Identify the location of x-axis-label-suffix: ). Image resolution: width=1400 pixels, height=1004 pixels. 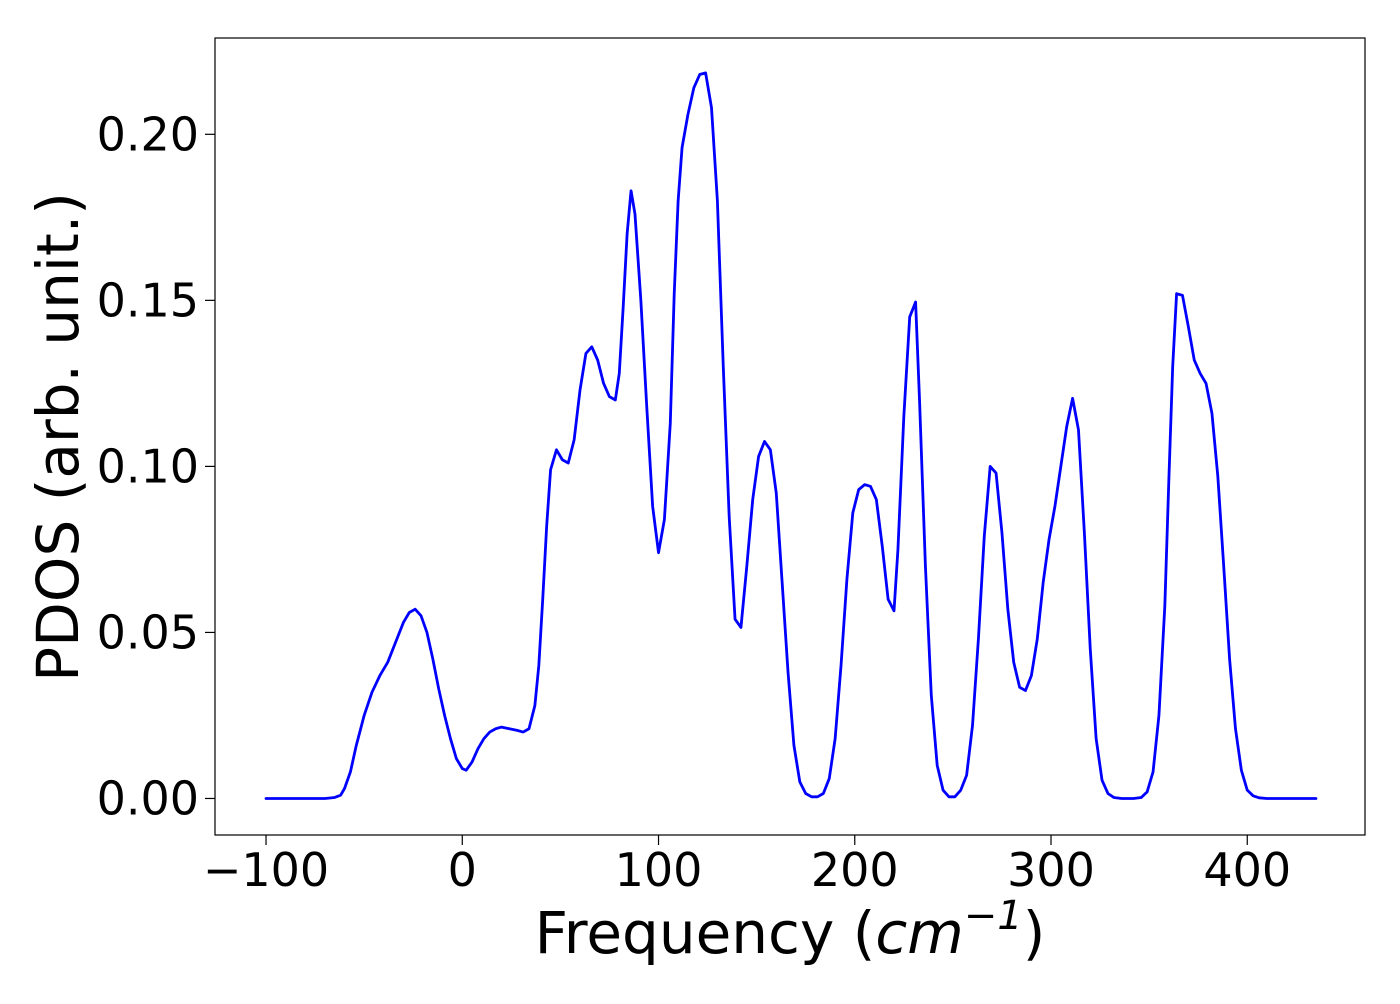
(1034, 933).